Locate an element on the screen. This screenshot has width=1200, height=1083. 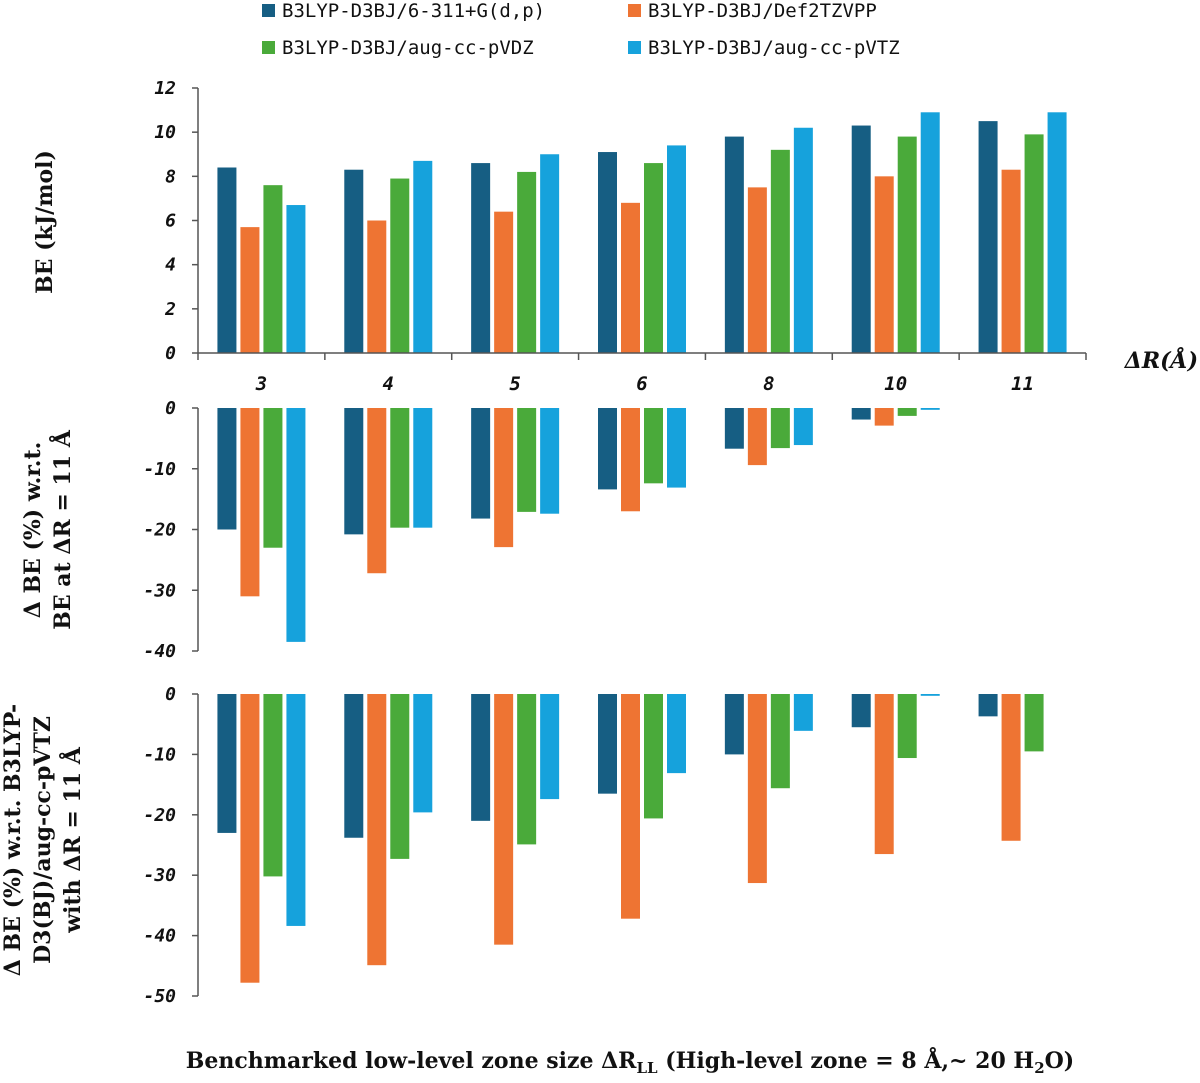
y-tick-label: 4 is located at coordinates (170, 265).